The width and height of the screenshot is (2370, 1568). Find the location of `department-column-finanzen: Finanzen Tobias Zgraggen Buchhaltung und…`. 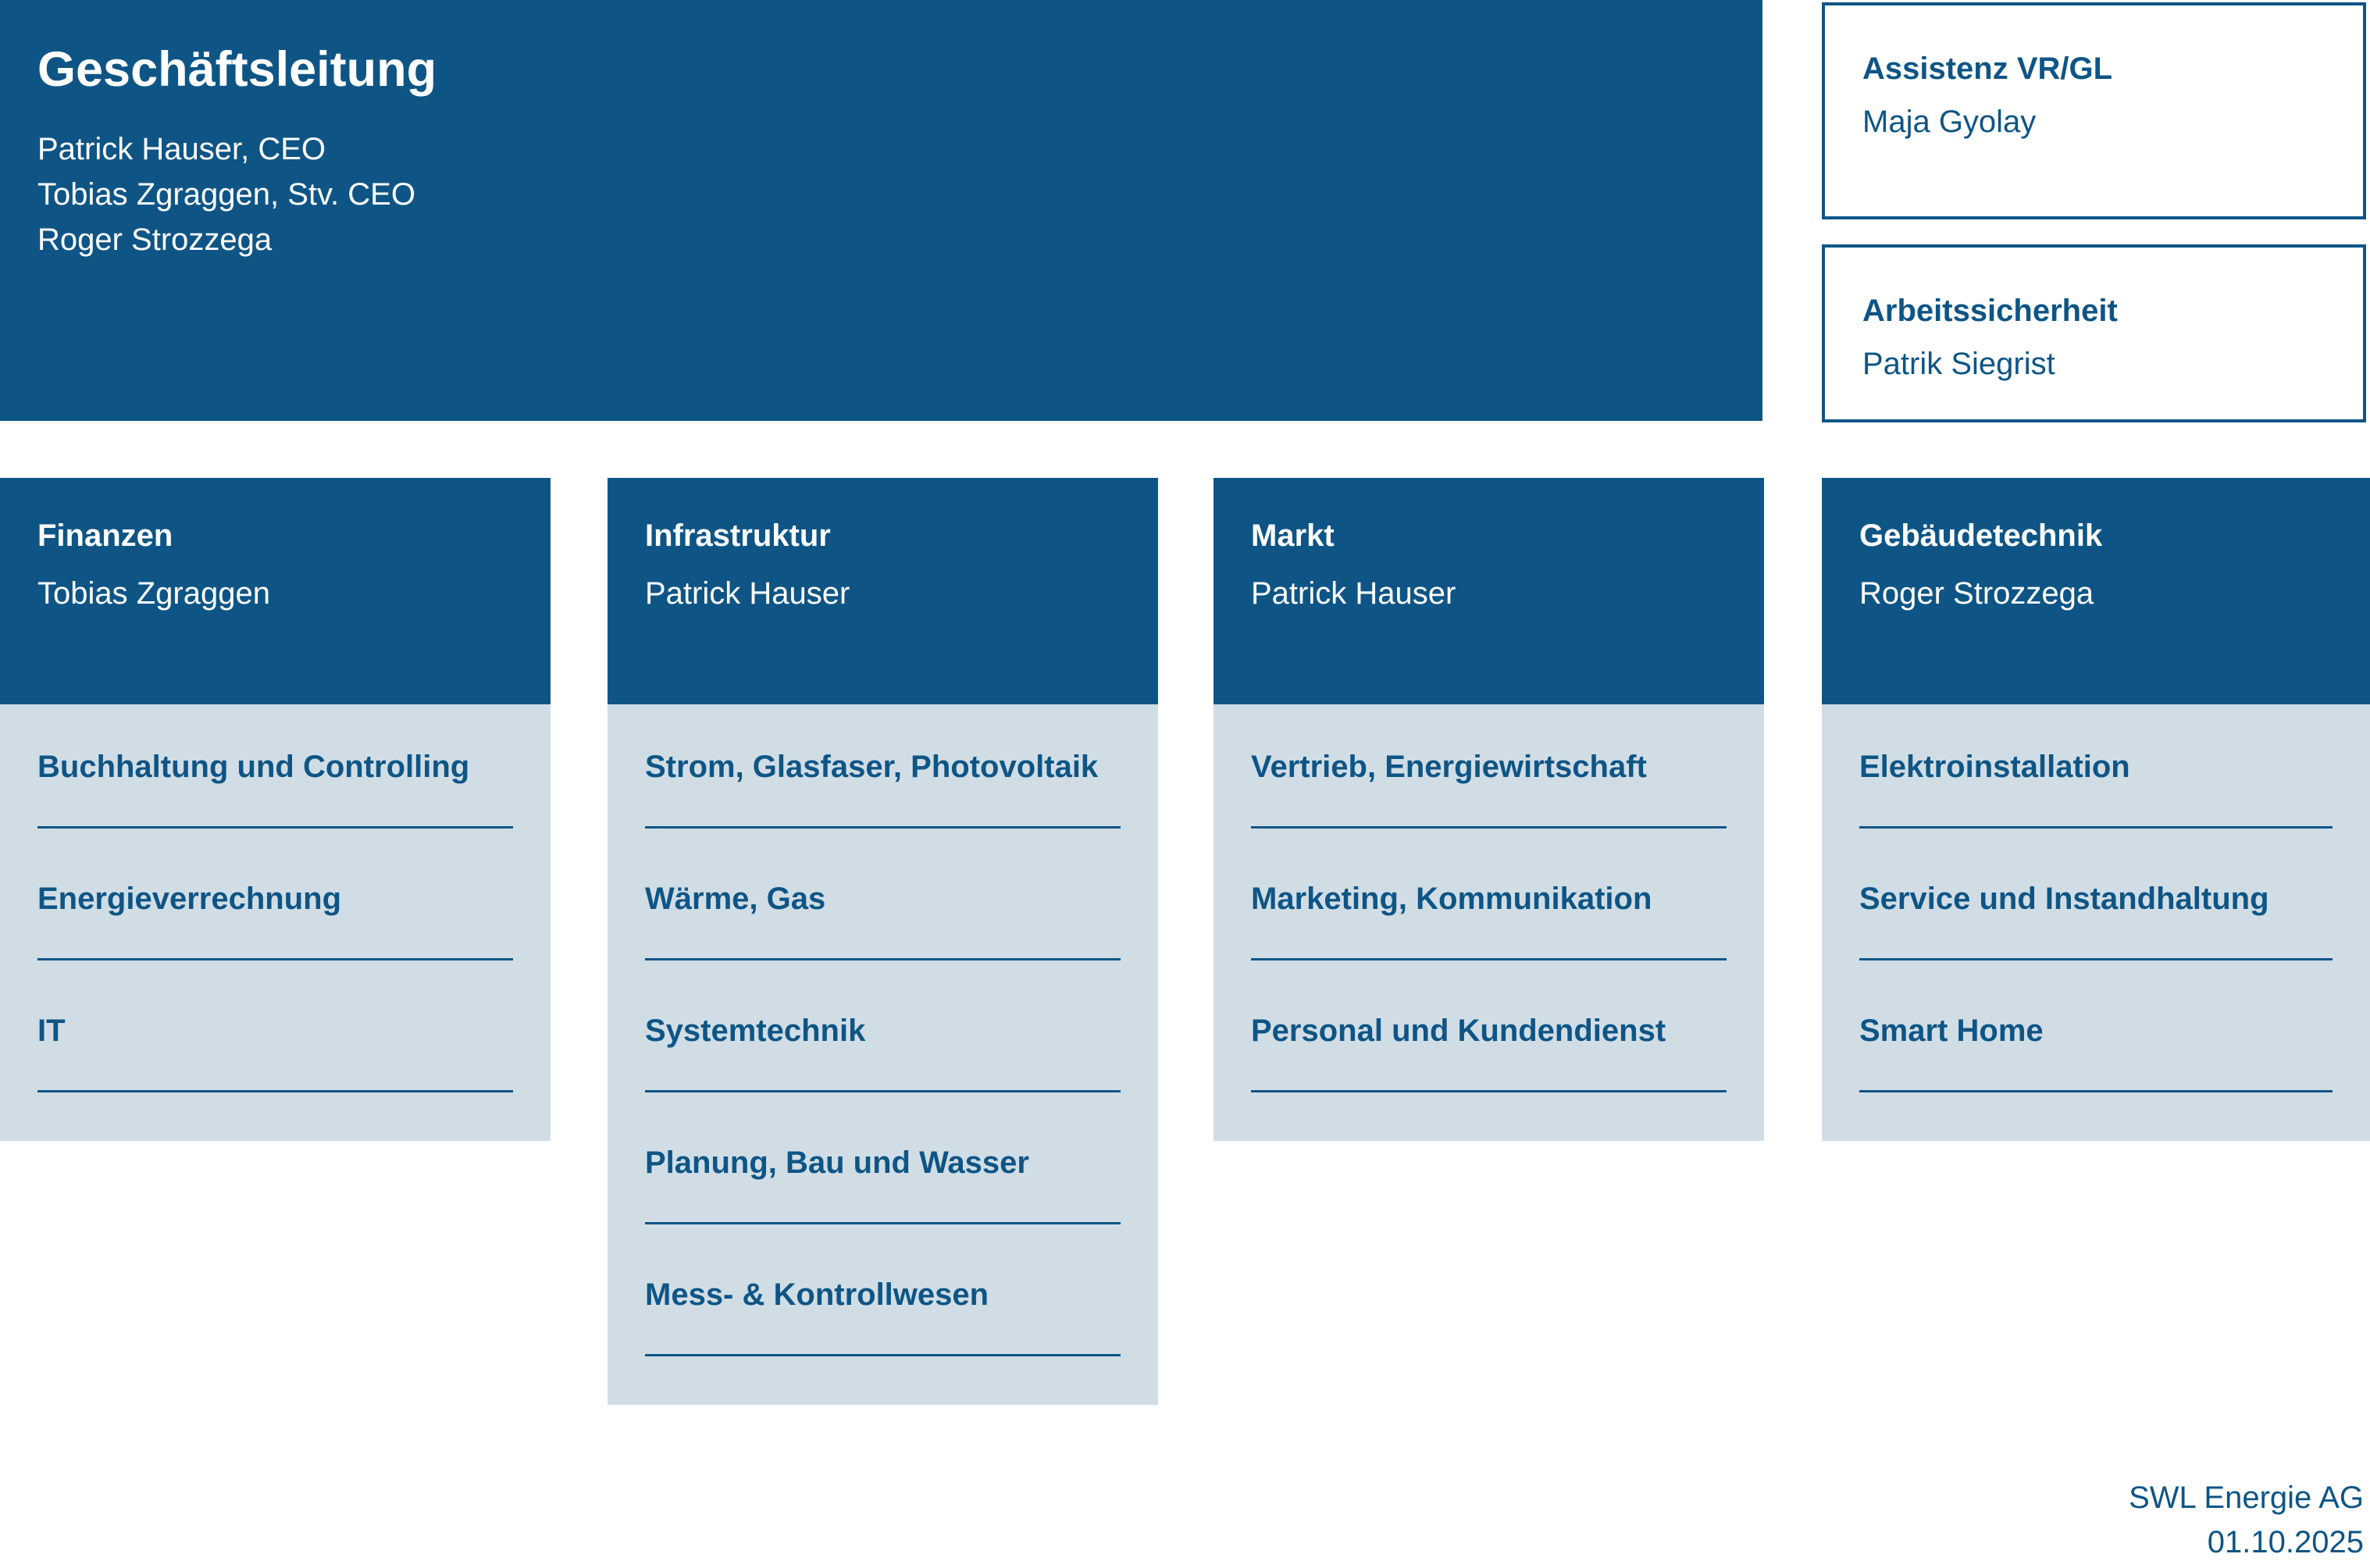

department-column-finanzen: Finanzen Tobias Zgraggen Buchhaltung und… is located at coordinates (275, 809).